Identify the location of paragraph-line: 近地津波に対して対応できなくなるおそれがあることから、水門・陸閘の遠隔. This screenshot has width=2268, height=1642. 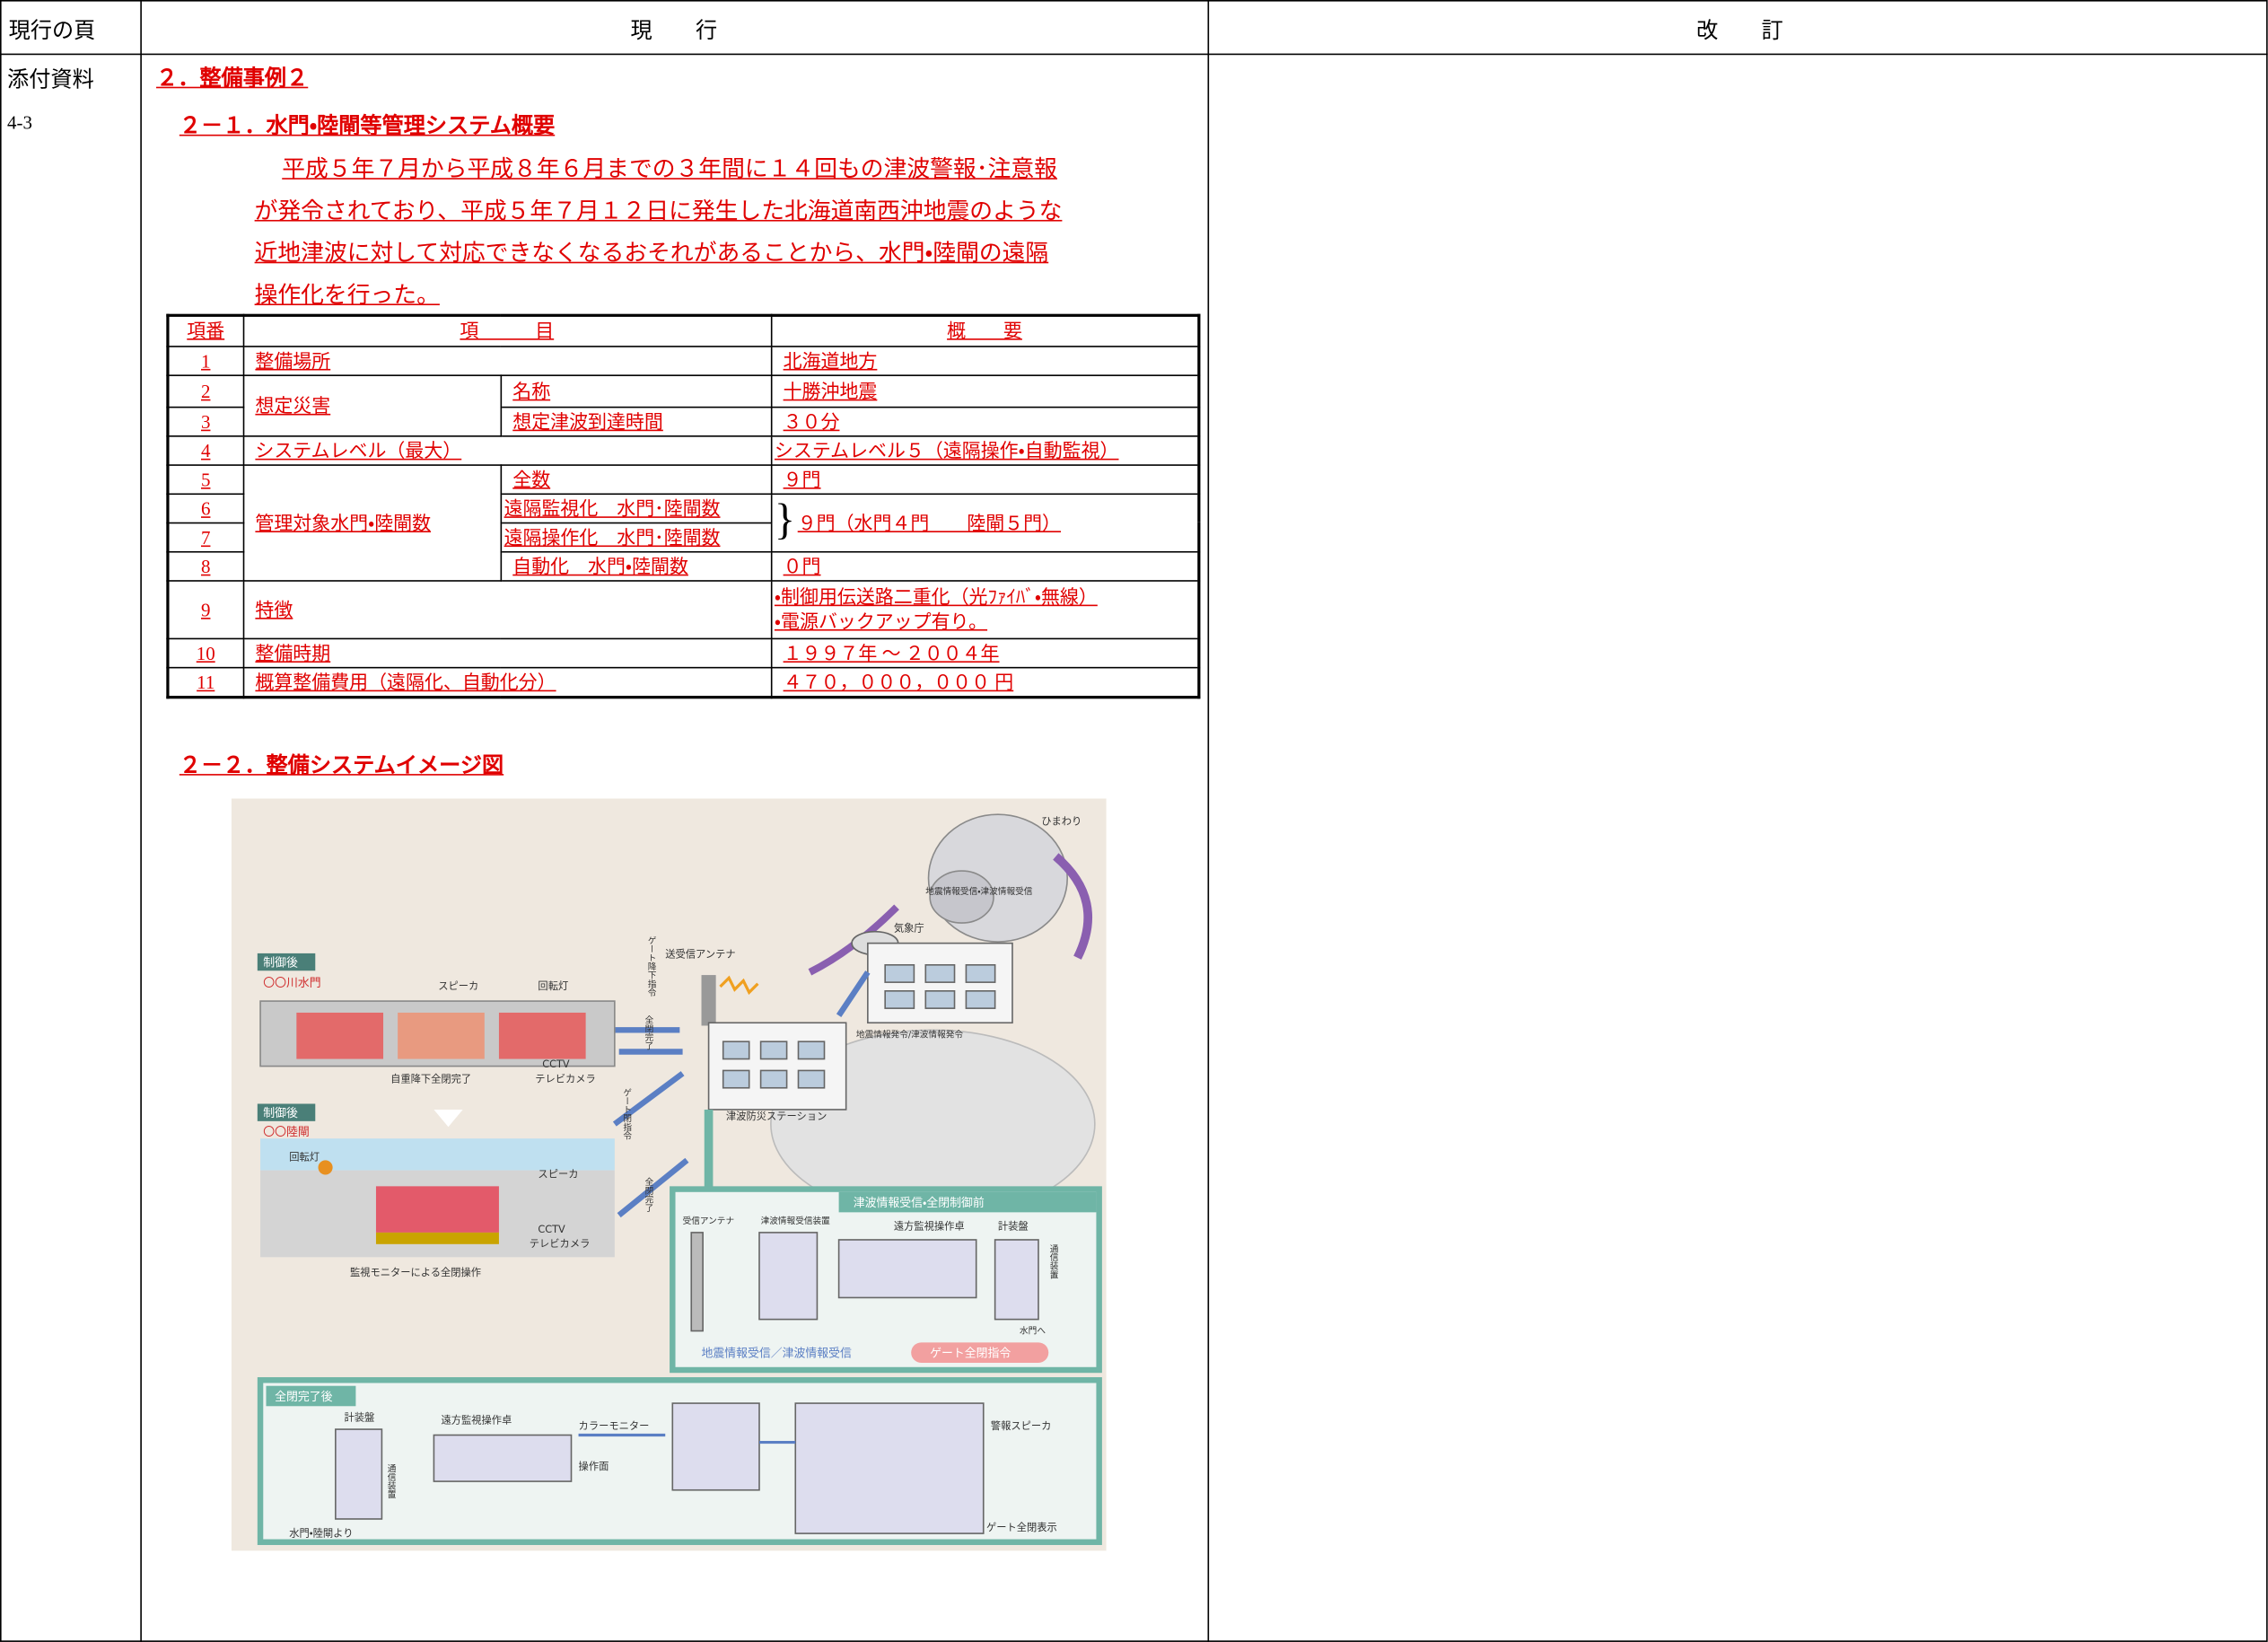
(651, 254).